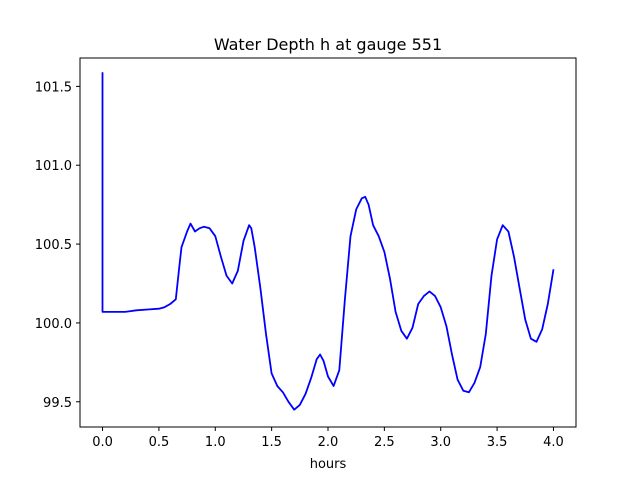 The image size is (640, 480). What do you see at coordinates (440, 442) in the screenshot?
I see `x-tick-label: 3.0` at bounding box center [440, 442].